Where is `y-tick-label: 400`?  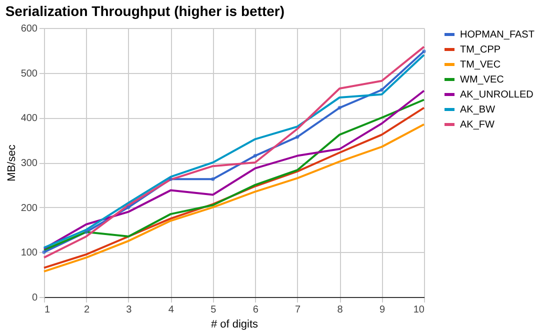
y-tick-label: 400 is located at coordinates (29, 118).